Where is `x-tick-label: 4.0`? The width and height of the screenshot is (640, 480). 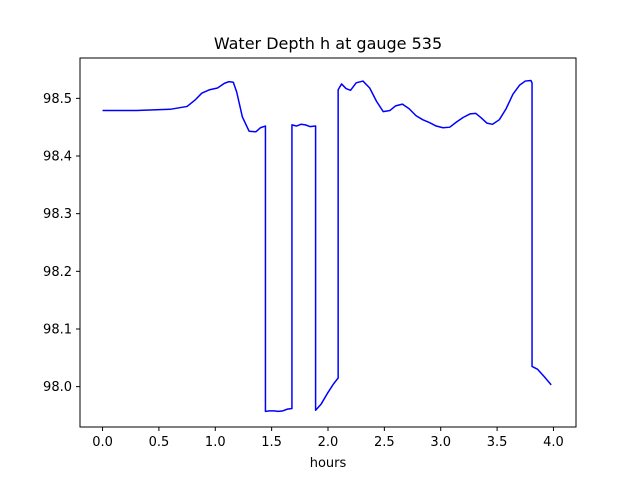
x-tick-label: 4.0 is located at coordinates (553, 442).